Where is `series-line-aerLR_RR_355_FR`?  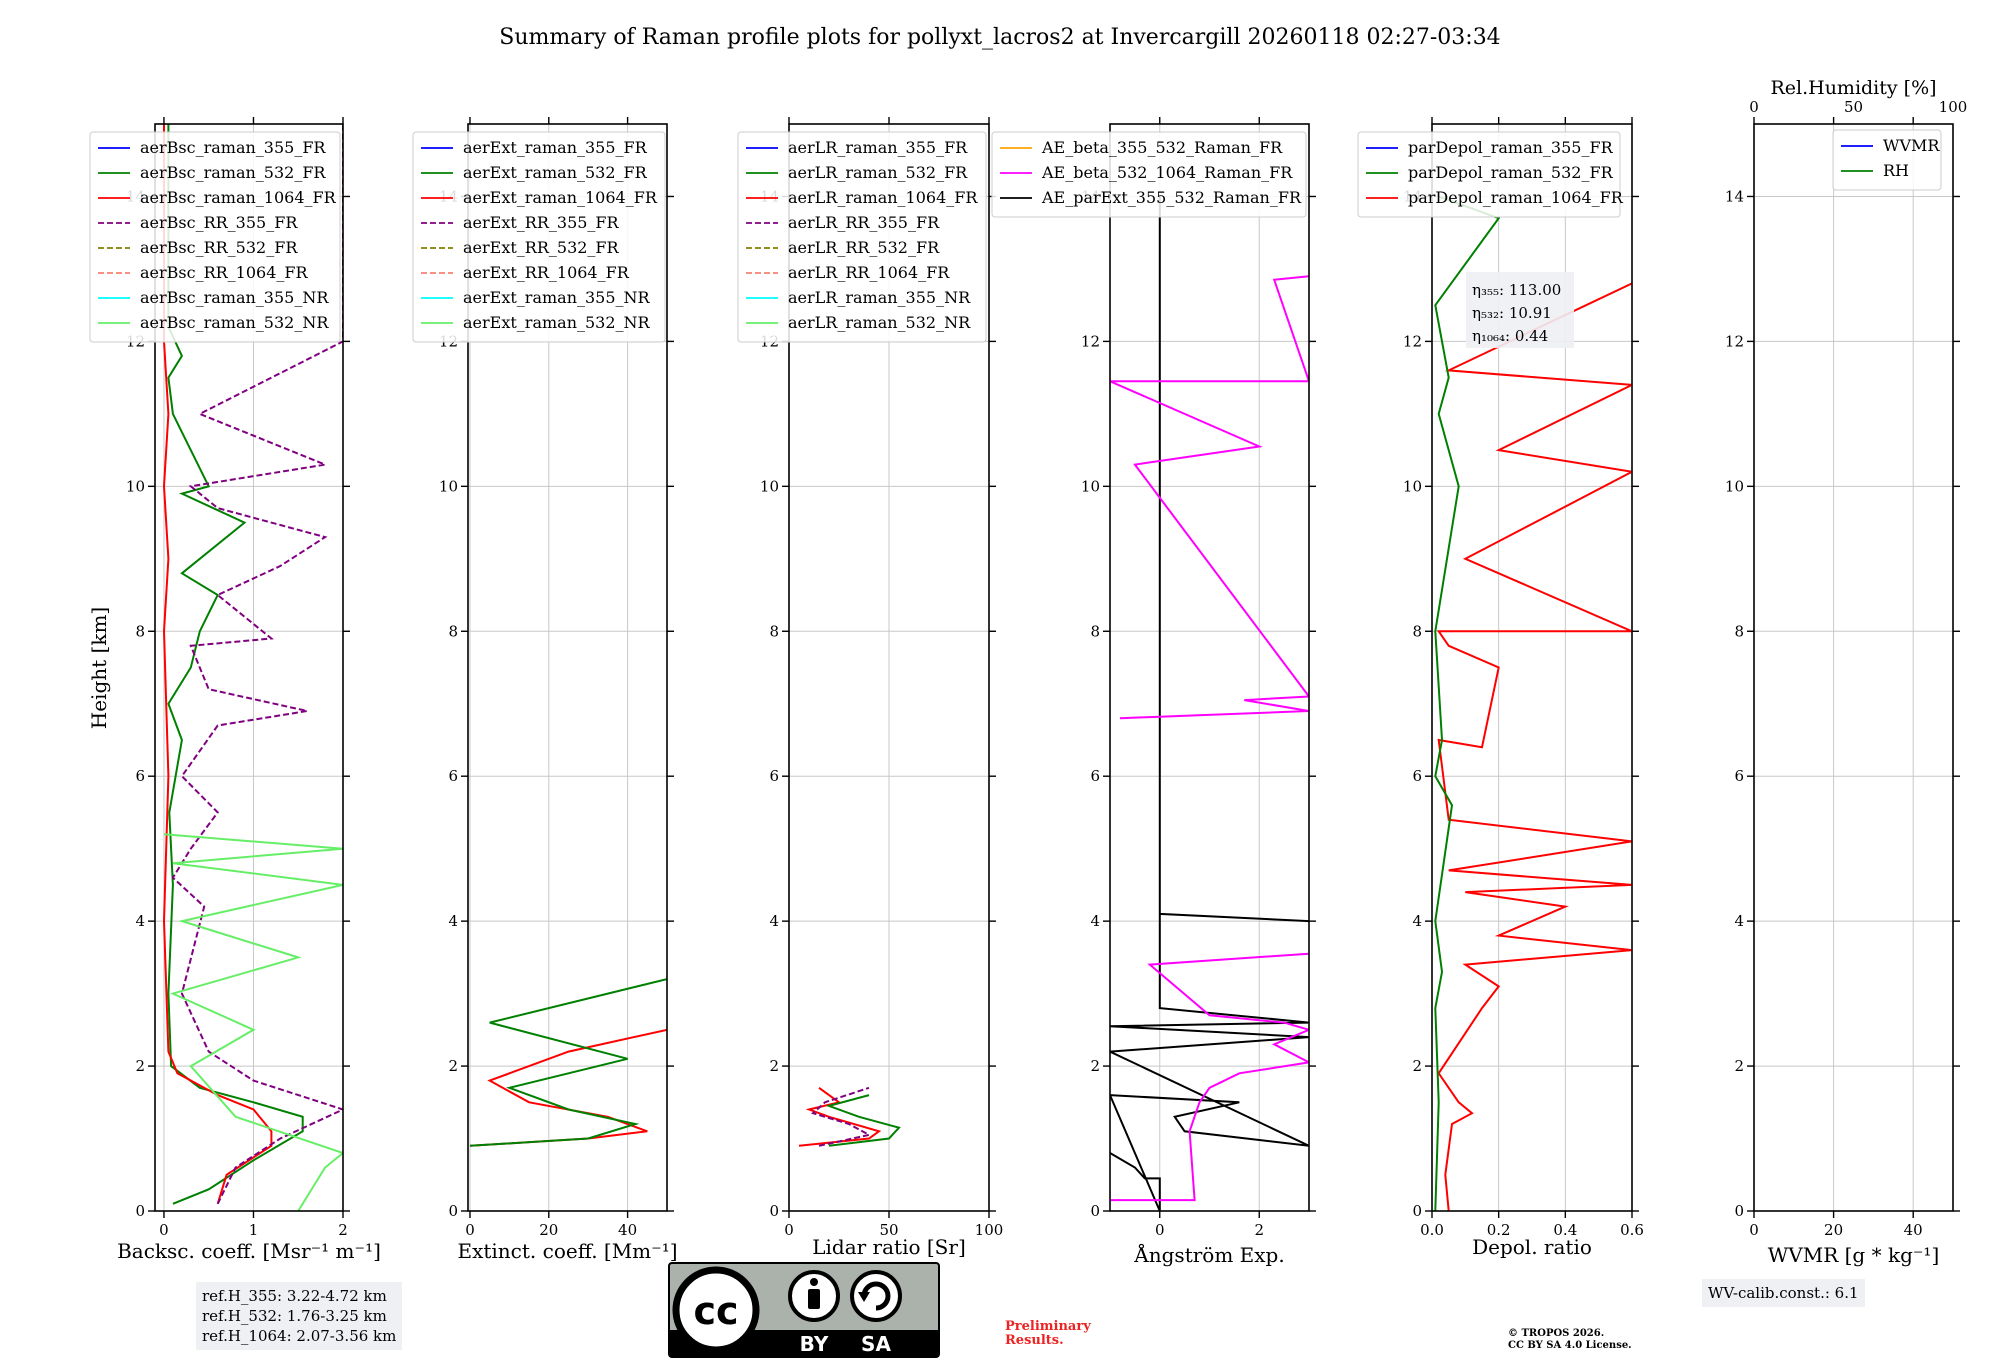 series-line-aerLR_RR_355_FR is located at coordinates (841, 1116).